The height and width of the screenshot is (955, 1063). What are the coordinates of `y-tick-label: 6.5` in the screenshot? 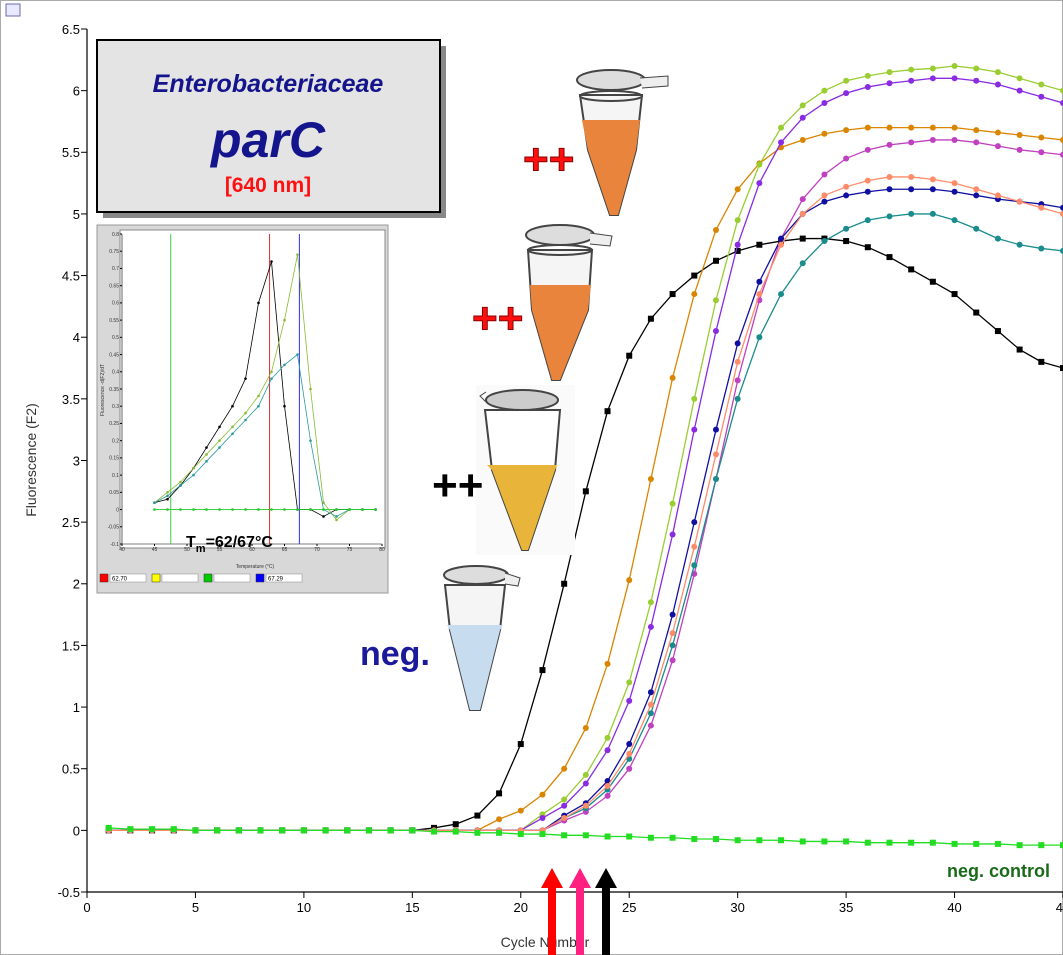 It's located at (71, 29).